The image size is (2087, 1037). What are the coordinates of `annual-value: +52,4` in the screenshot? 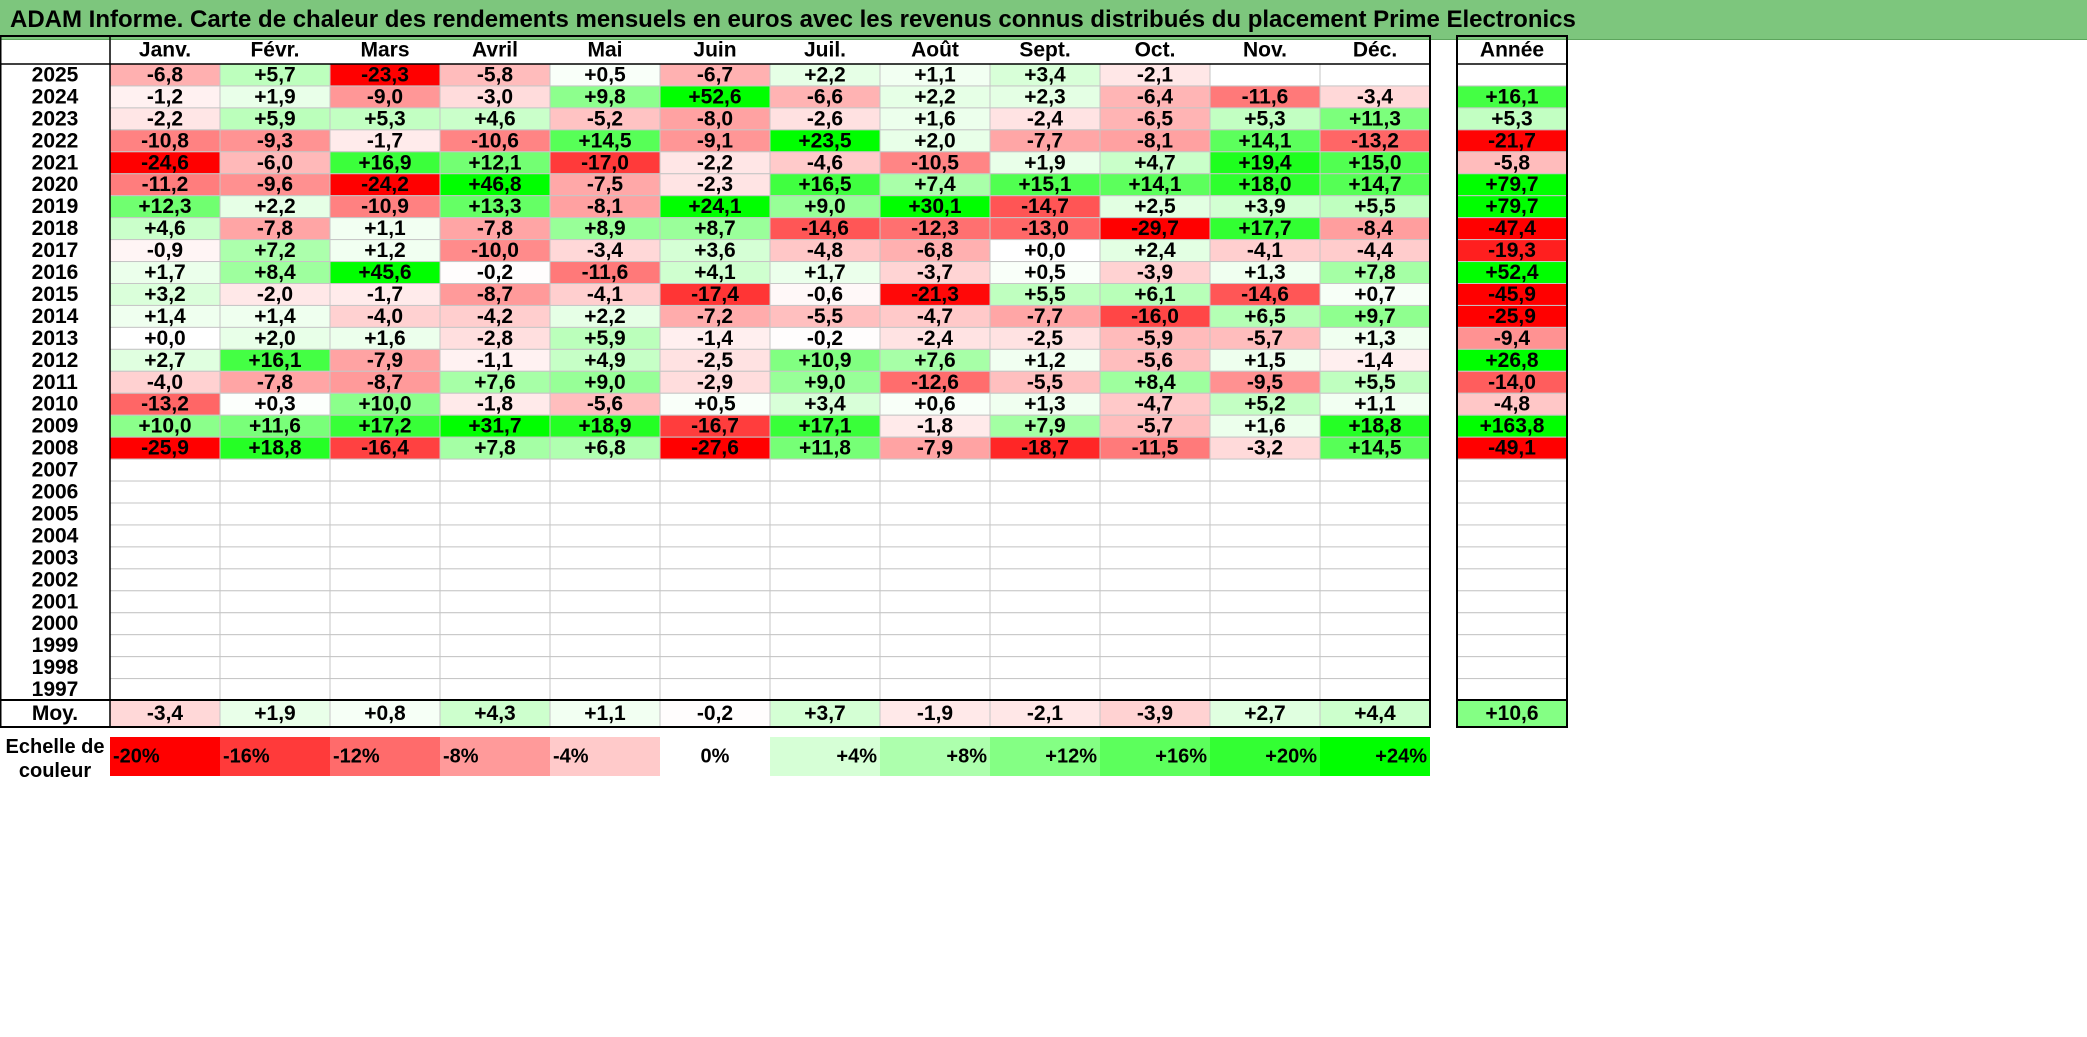 It's located at (1511, 272).